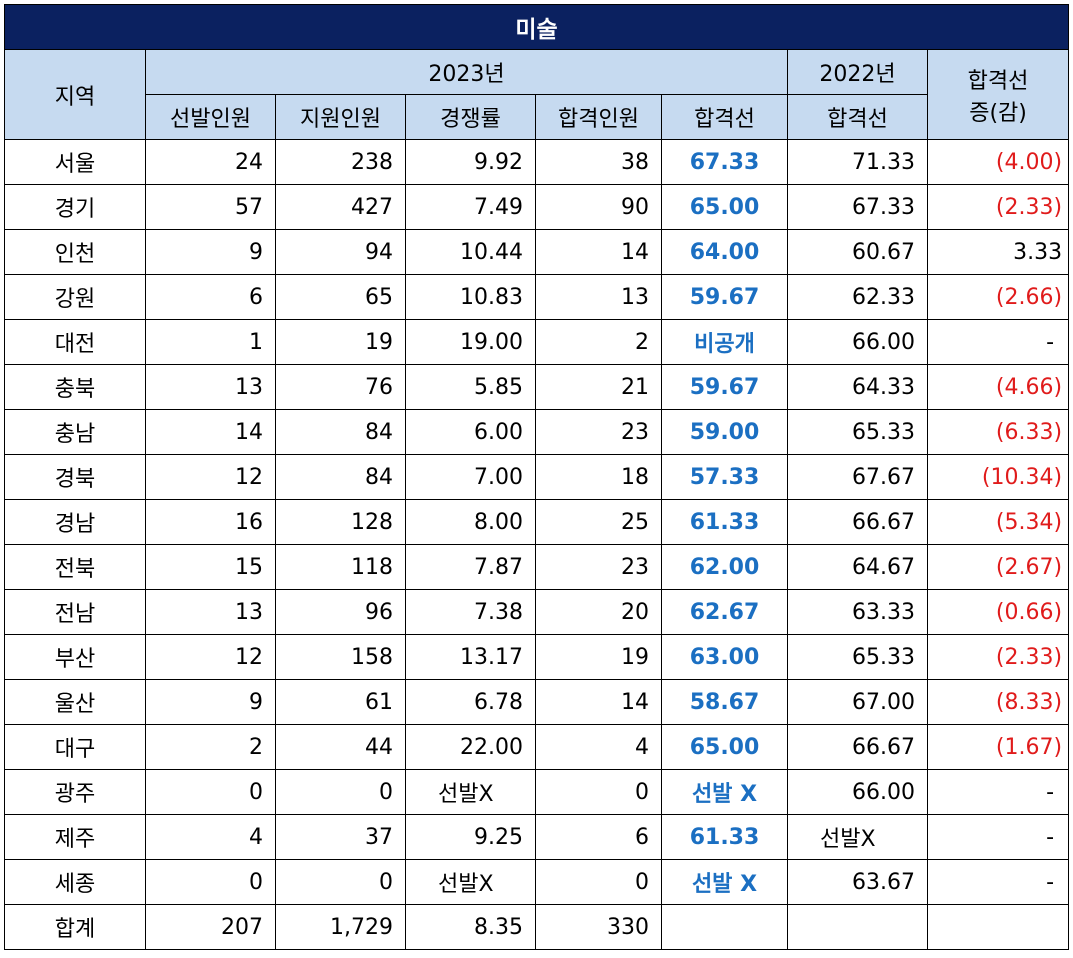  Describe the element at coordinates (598, 927) in the screenshot. I see `total-passed-cell: 330` at that location.